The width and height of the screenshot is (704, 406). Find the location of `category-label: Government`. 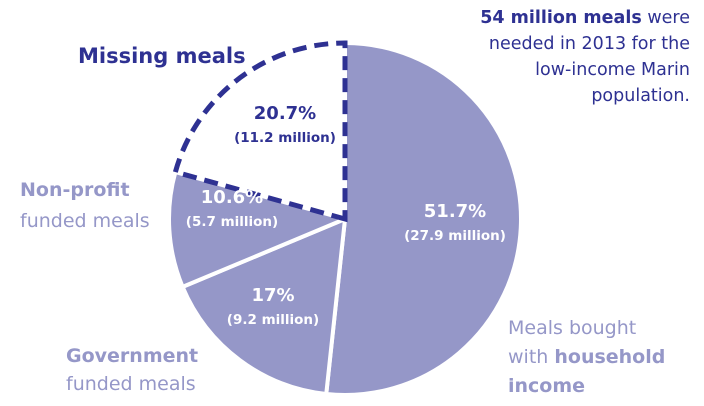

category-label: Government is located at coordinates (132, 356).